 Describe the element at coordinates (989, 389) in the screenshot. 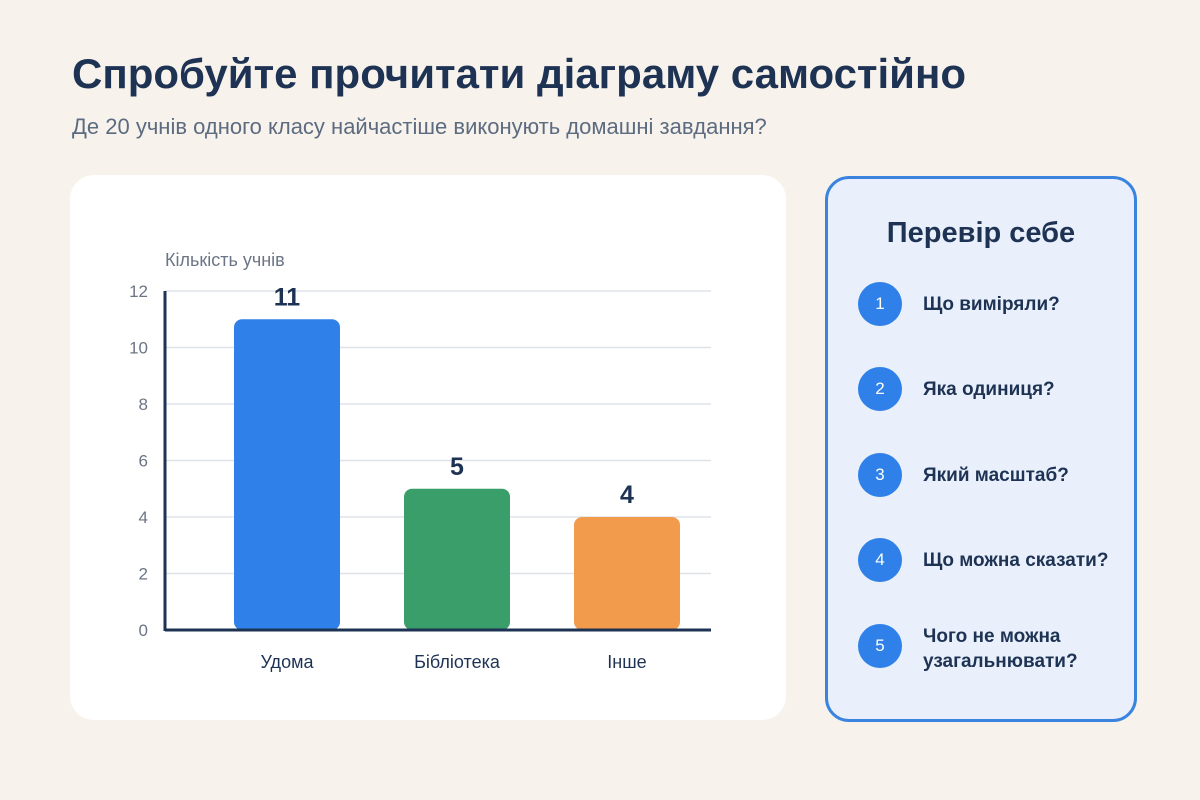

I see `quiz-question: Яка одиниця?` at that location.